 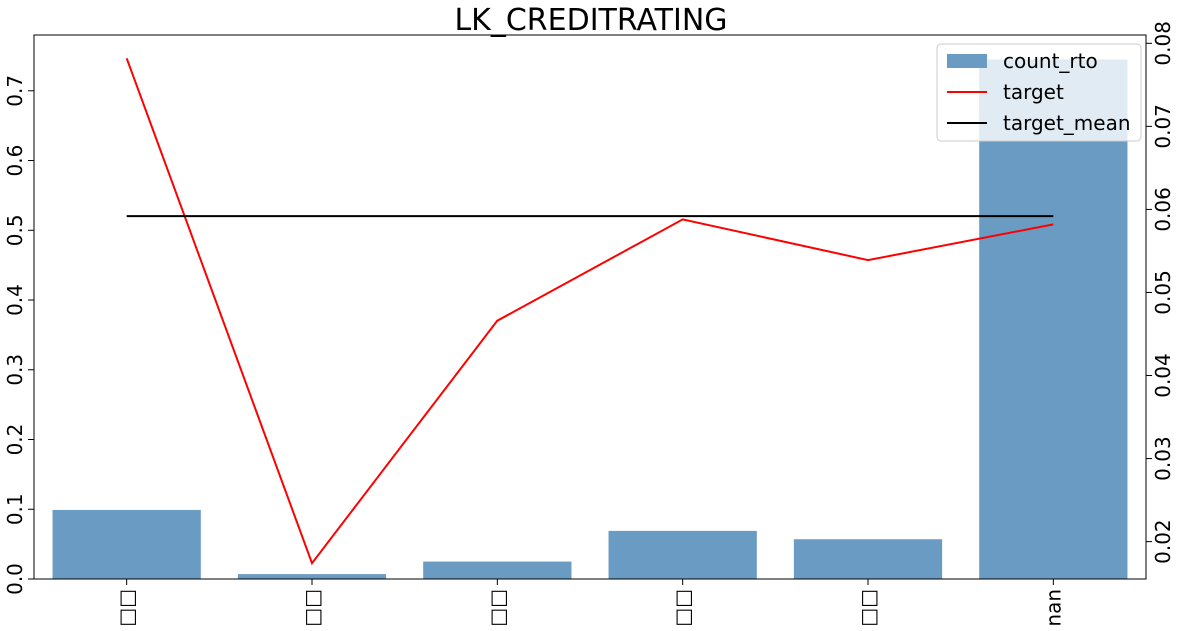 I want to click on right-tick-label-2: 0.04, so click(x=1163, y=375).